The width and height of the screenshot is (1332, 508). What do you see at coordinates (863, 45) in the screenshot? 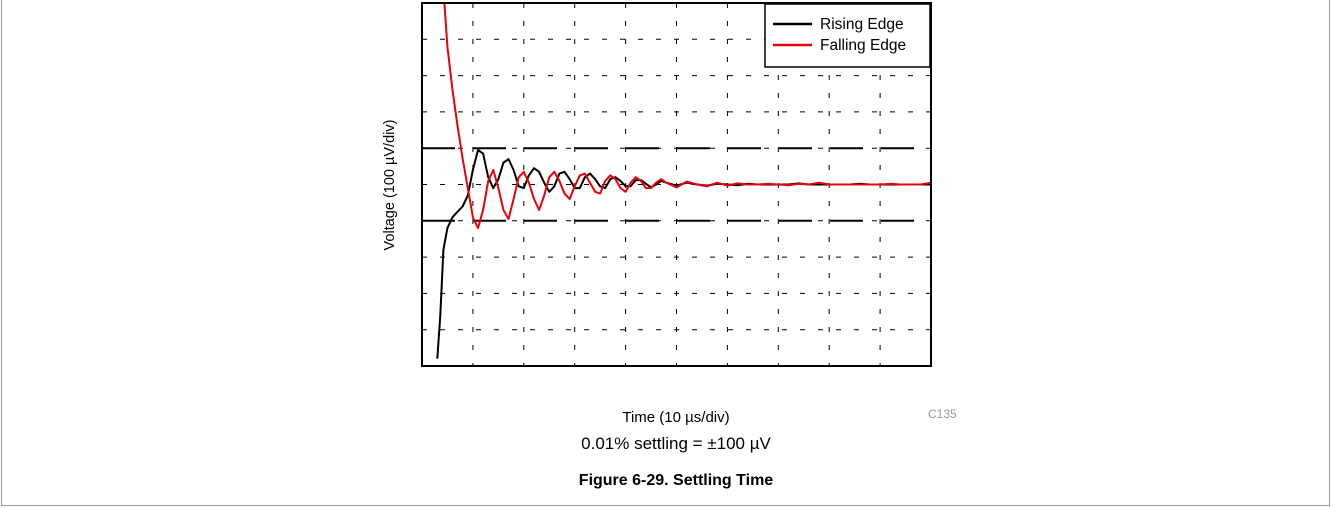
I see `legend-label: Falling Edge` at bounding box center [863, 45].